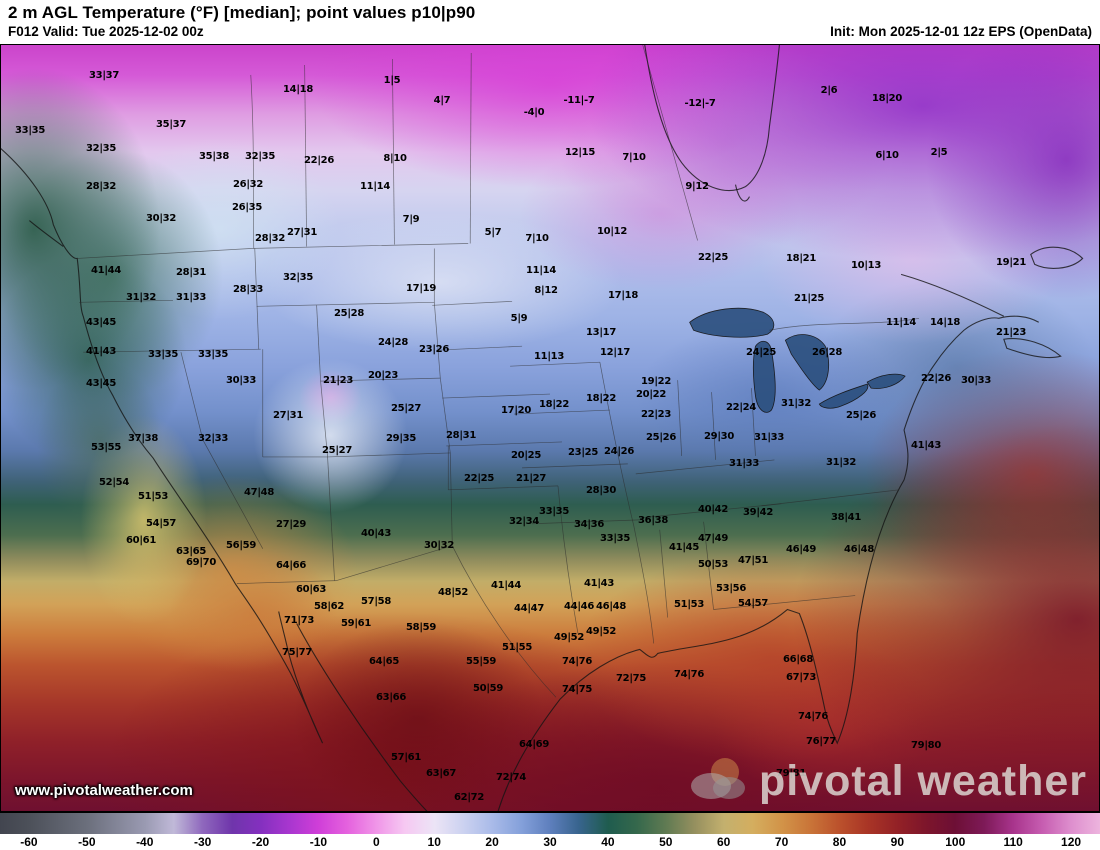 Image resolution: width=1100 pixels, height=850 pixels. I want to click on point-value: 30|32, so click(161, 218).